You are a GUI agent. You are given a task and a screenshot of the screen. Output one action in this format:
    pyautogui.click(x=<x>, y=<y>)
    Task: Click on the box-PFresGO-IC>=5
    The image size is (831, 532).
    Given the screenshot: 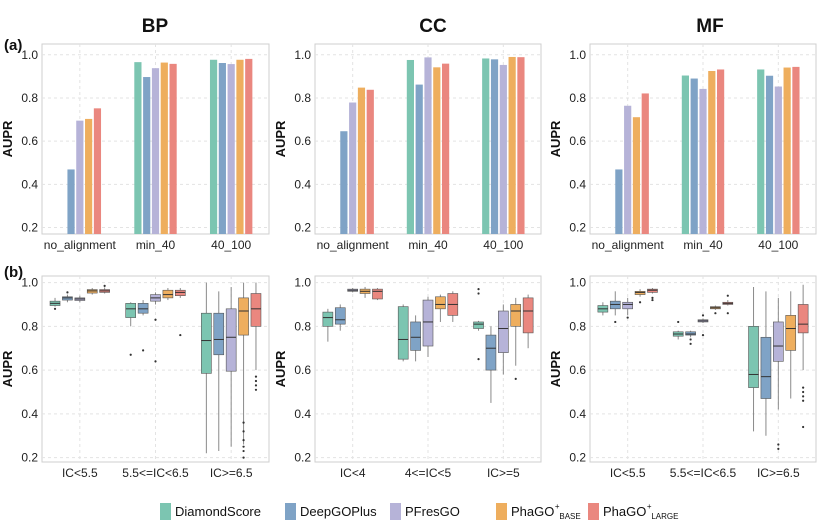 What is the action you would take?
    pyautogui.click(x=503, y=339)
    